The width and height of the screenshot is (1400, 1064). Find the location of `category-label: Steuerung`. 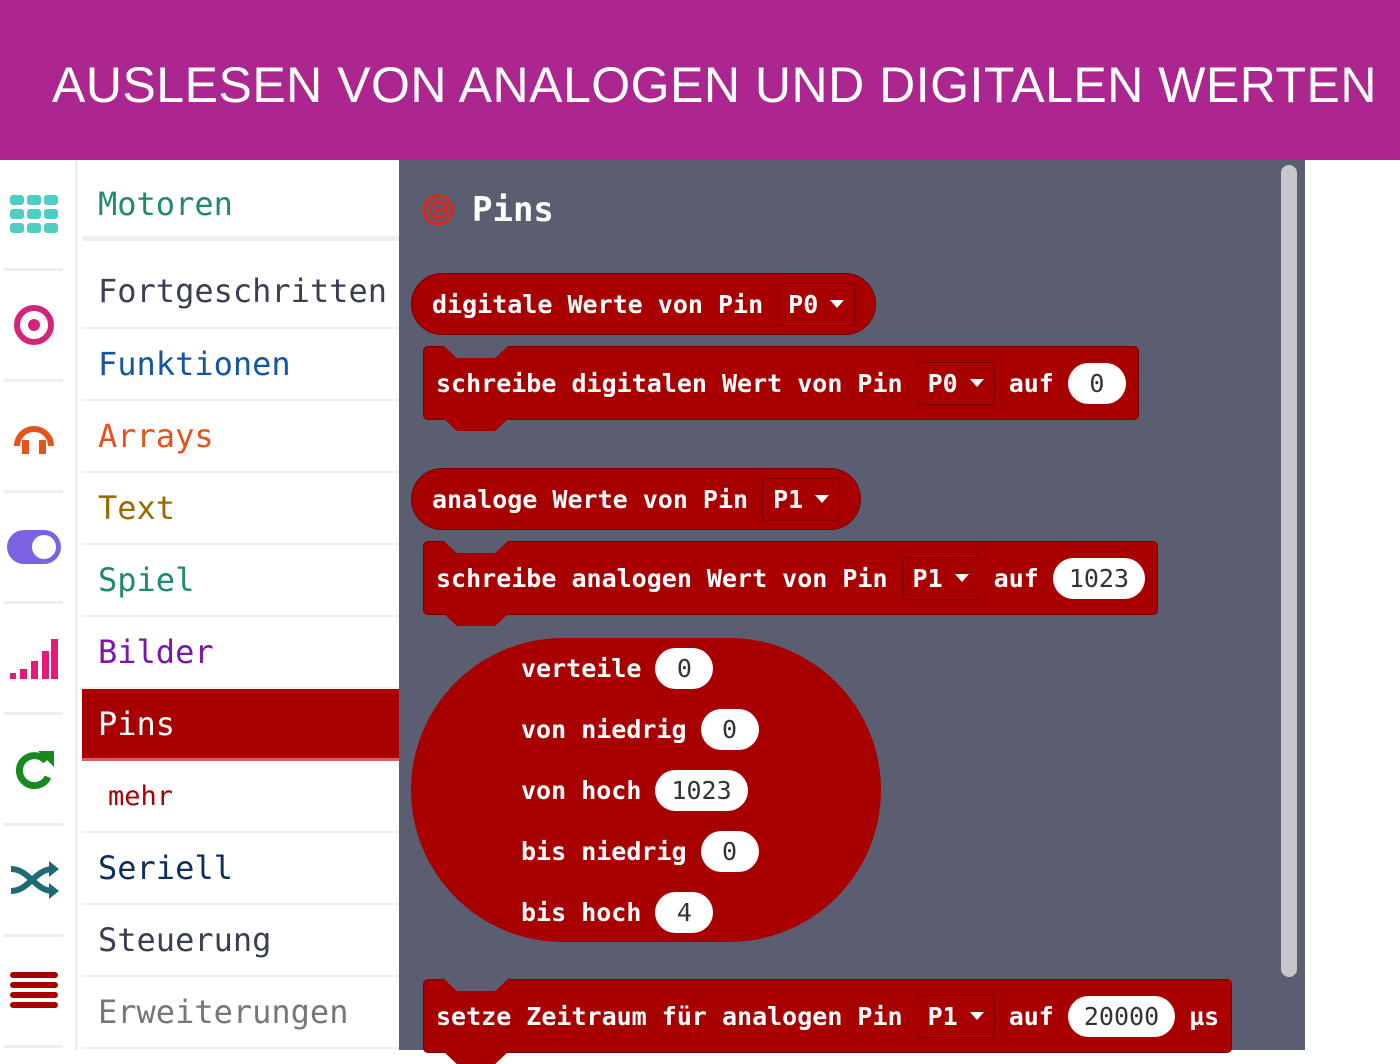

category-label: Steuerung is located at coordinates (185, 940).